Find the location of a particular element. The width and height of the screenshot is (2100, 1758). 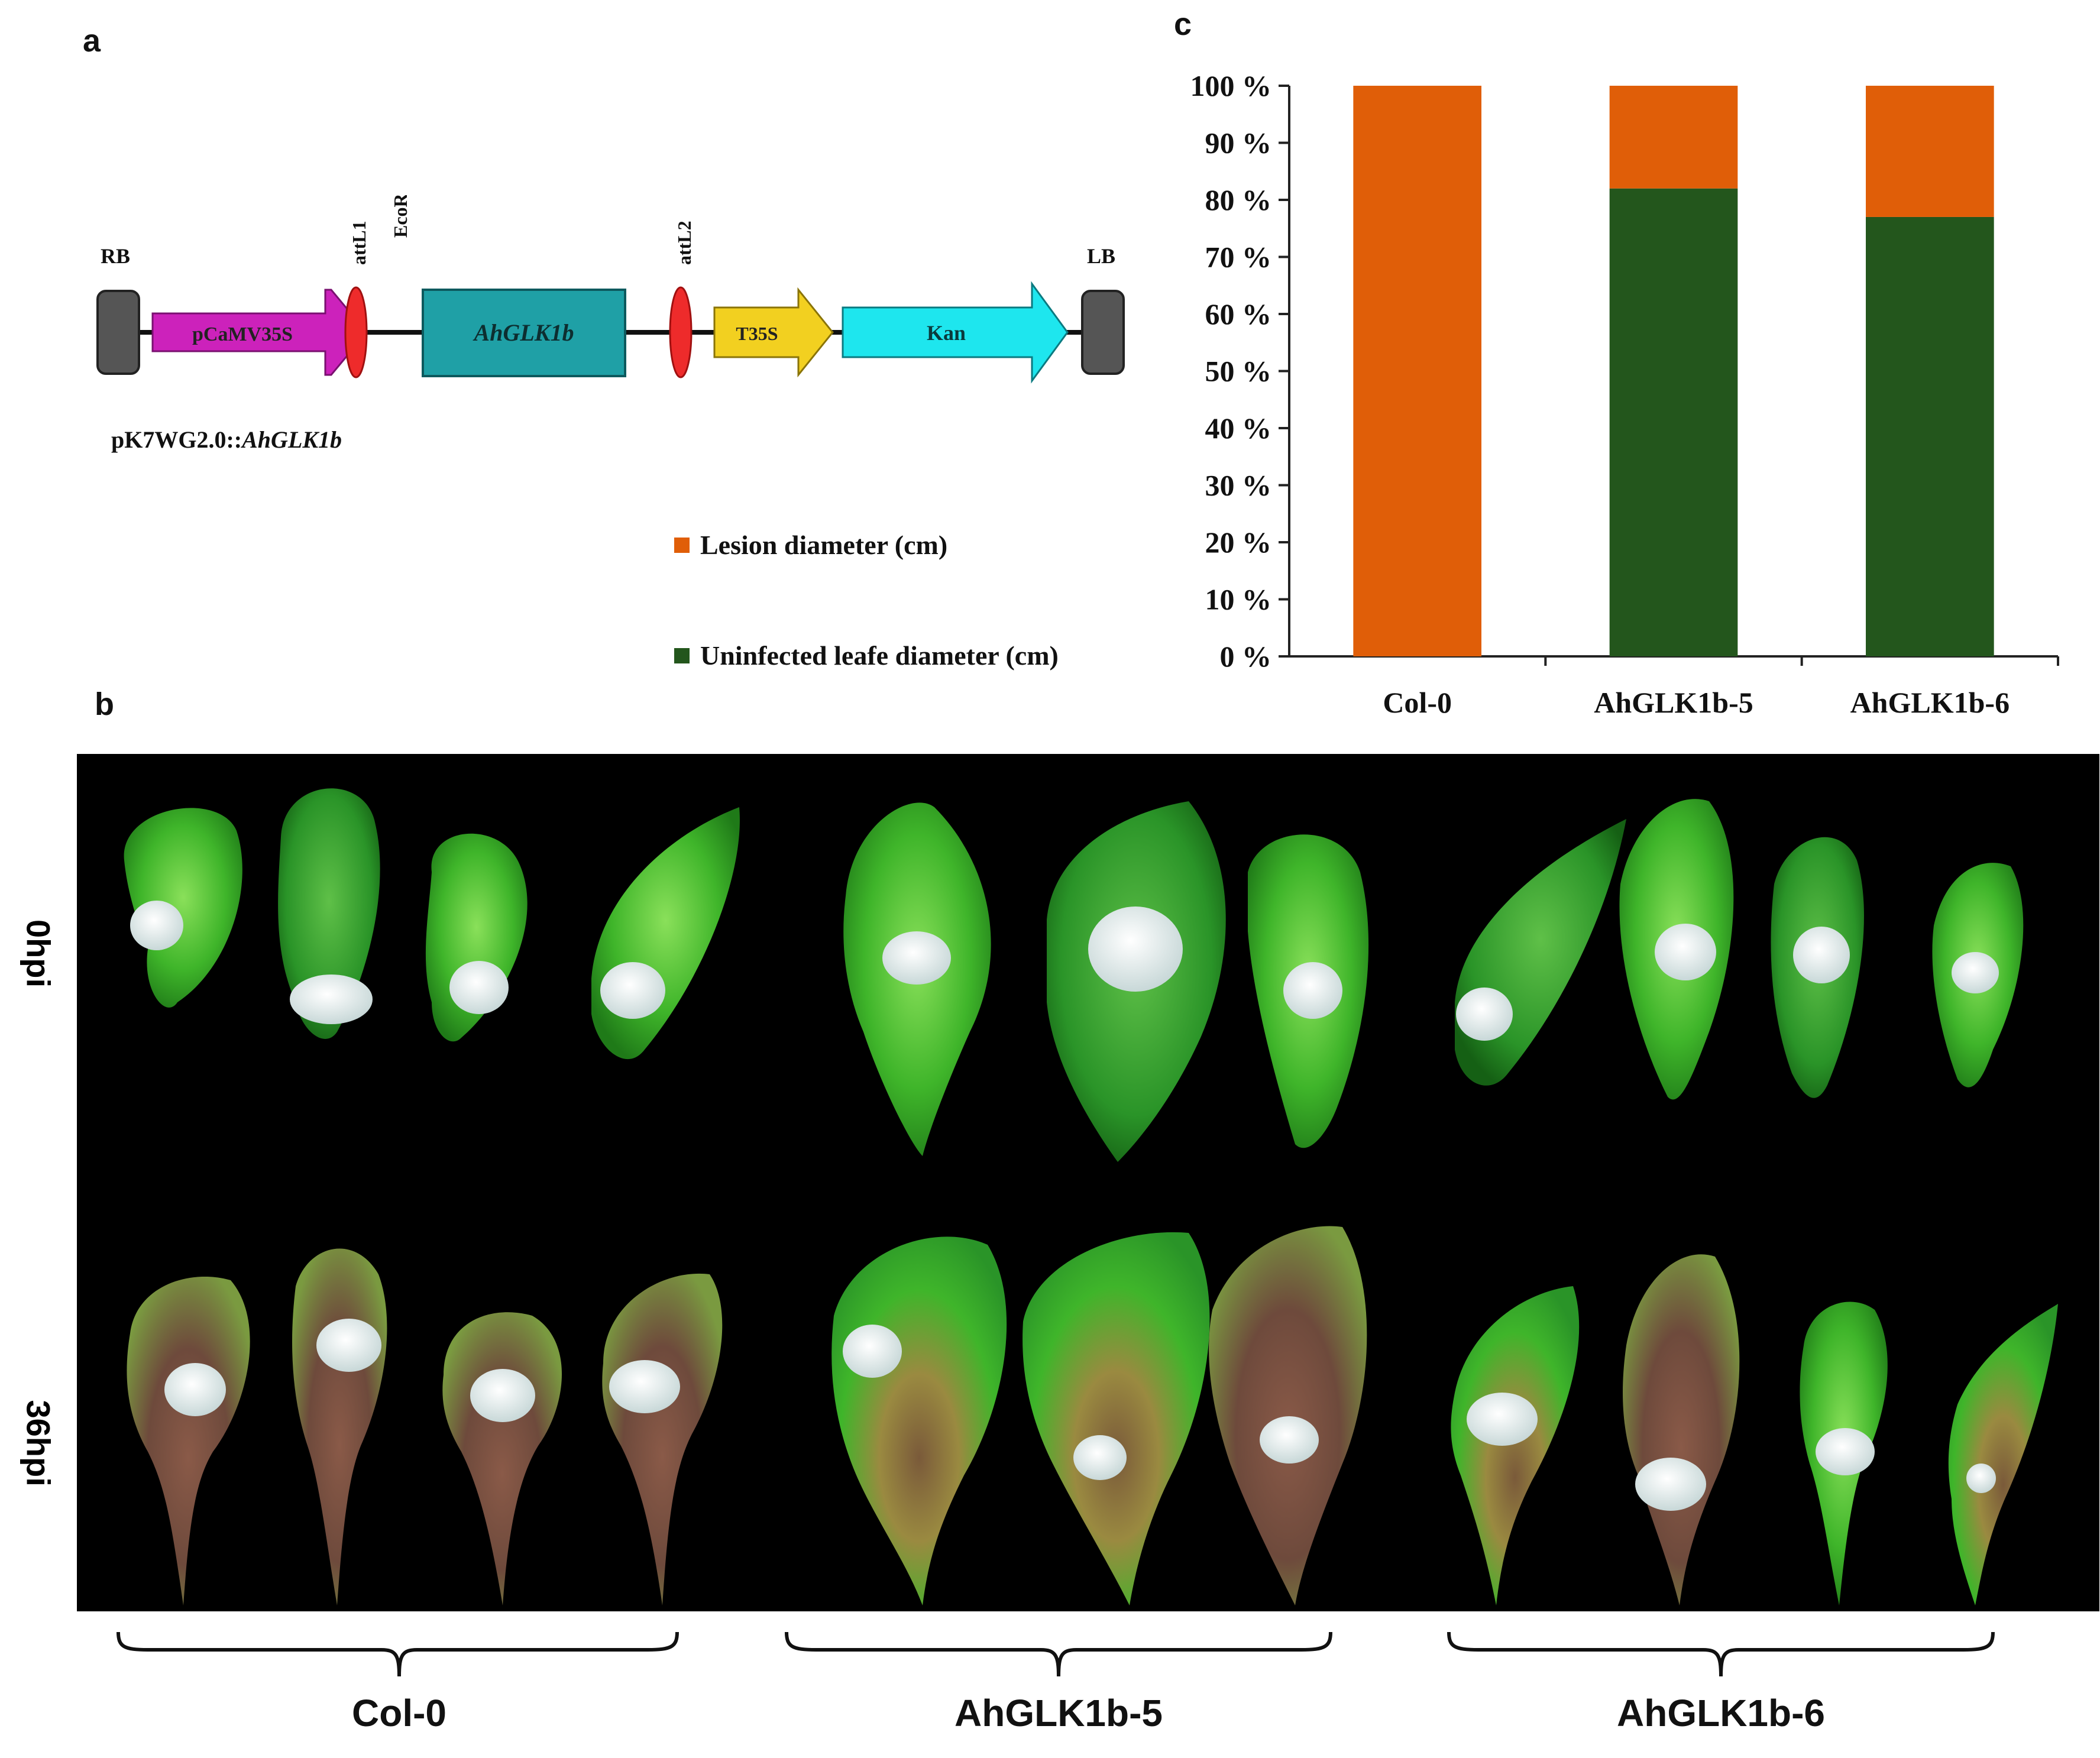

lb-border is located at coordinates (1103, 333).